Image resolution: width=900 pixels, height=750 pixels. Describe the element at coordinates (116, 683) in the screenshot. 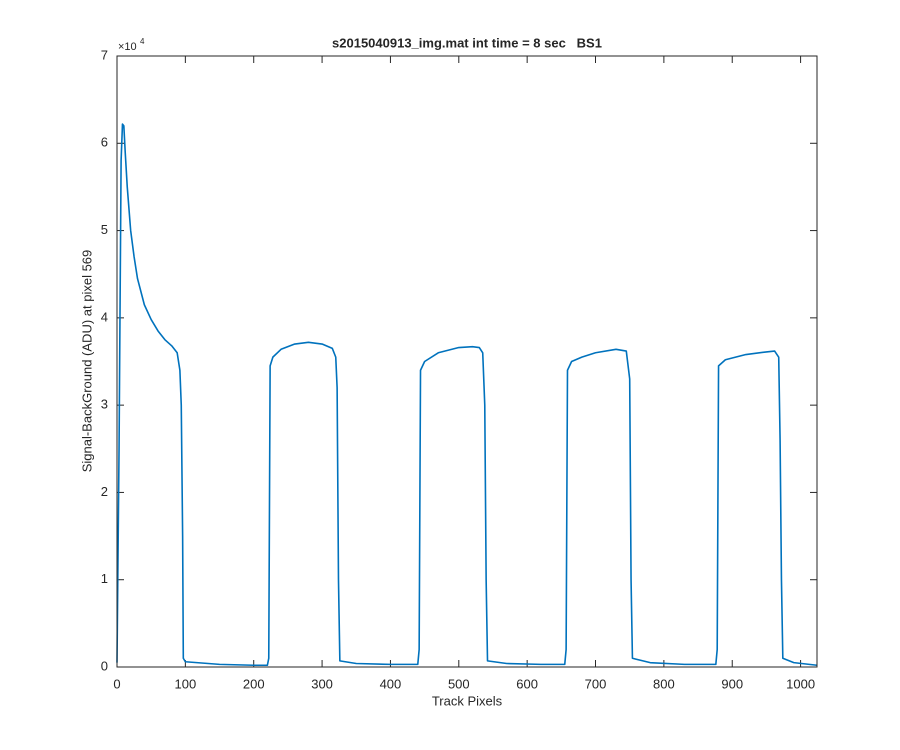

I see `x-tick-label: 0` at that location.